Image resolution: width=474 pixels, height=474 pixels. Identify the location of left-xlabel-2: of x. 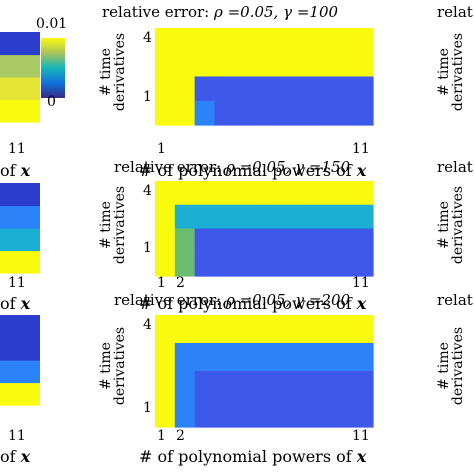
(15, 303).